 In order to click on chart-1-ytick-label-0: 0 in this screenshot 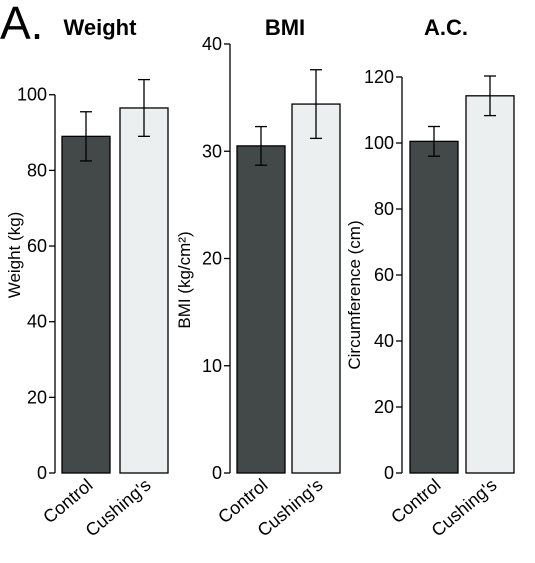, I will do `click(42, 473)`.